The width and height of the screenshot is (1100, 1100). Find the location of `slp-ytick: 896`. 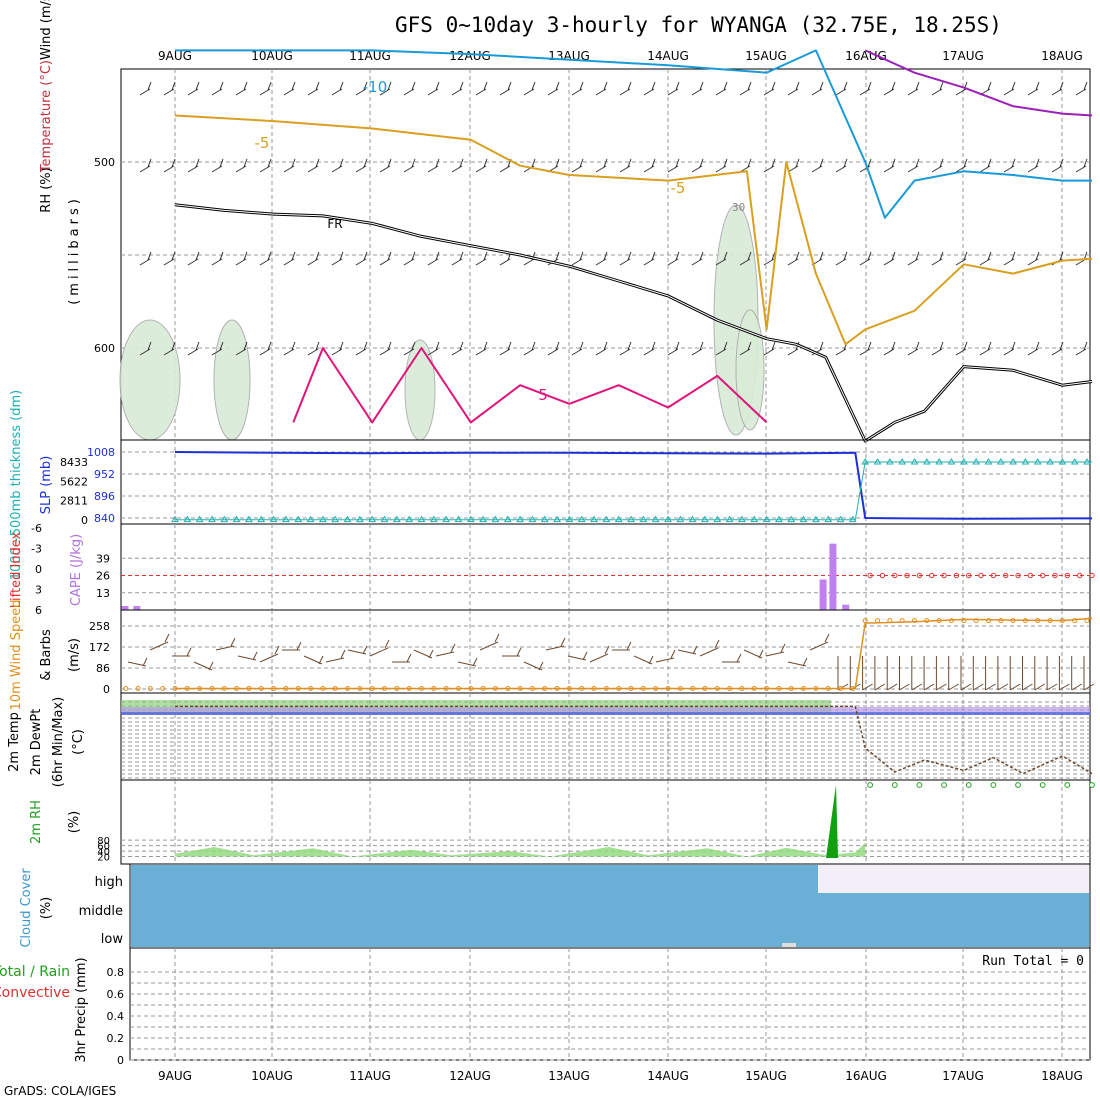

slp-ytick: 896 is located at coordinates (104, 496).